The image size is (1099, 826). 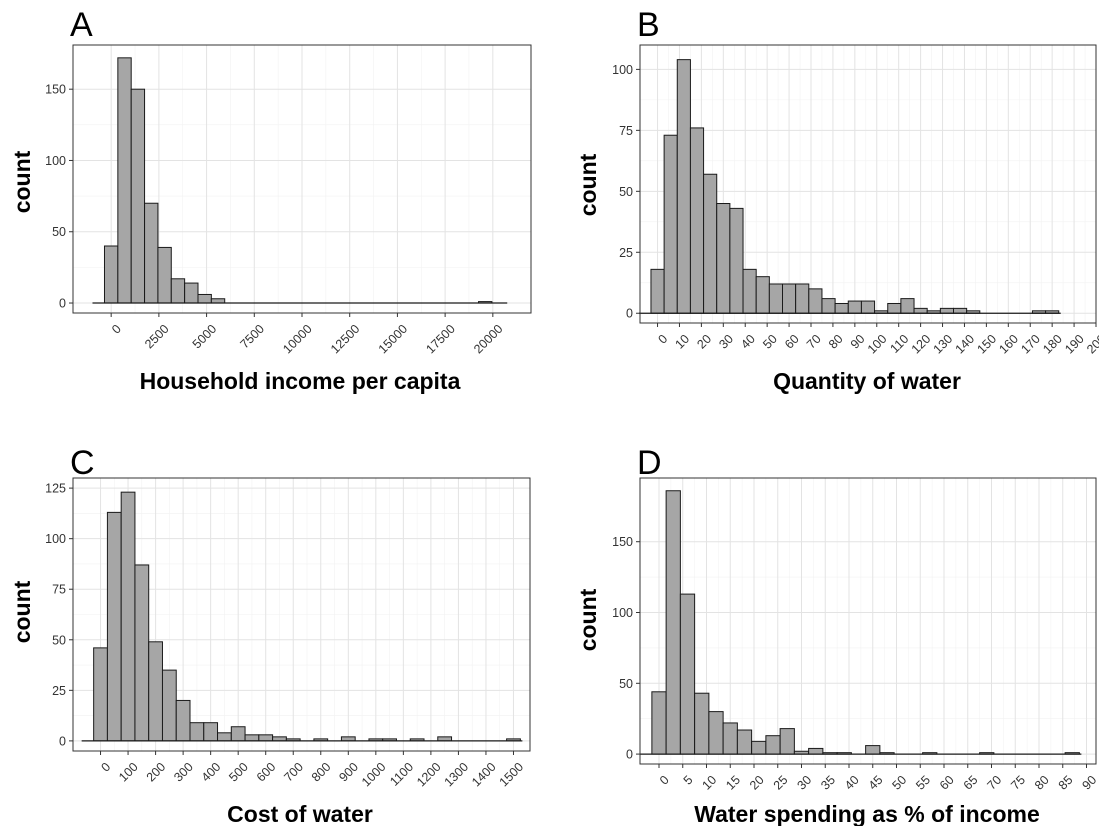 What do you see at coordinates (971, 783) in the screenshot?
I see `x-tick-label: 65` at bounding box center [971, 783].